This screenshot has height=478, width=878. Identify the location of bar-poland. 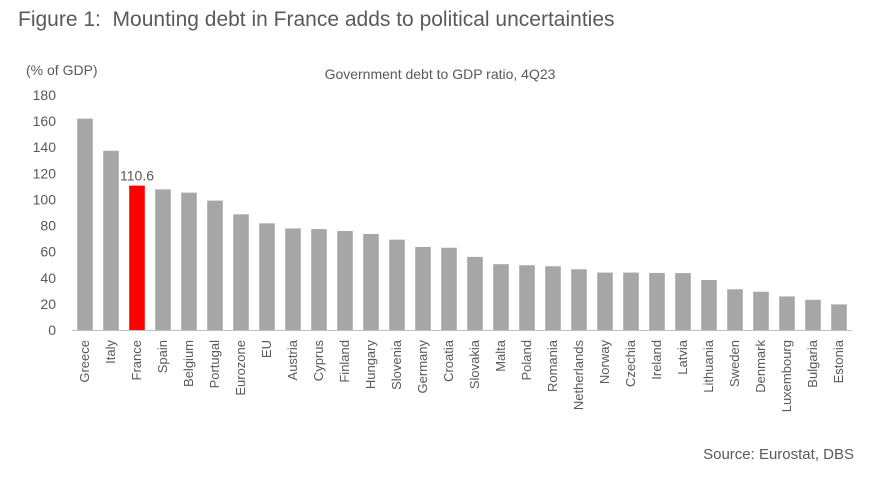
(527, 297).